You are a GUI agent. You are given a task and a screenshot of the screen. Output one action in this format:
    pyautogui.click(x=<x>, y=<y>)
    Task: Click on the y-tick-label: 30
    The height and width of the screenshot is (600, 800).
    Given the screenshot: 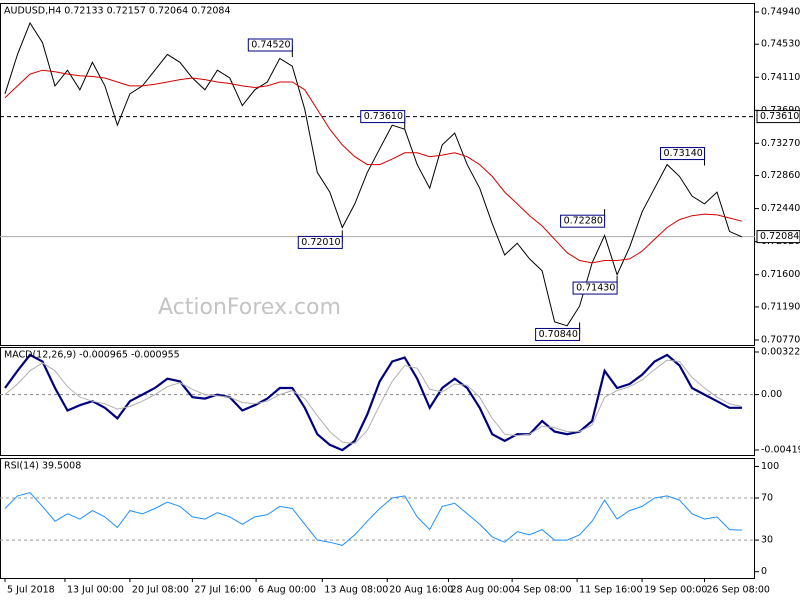 What is the action you would take?
    pyautogui.click(x=767, y=540)
    